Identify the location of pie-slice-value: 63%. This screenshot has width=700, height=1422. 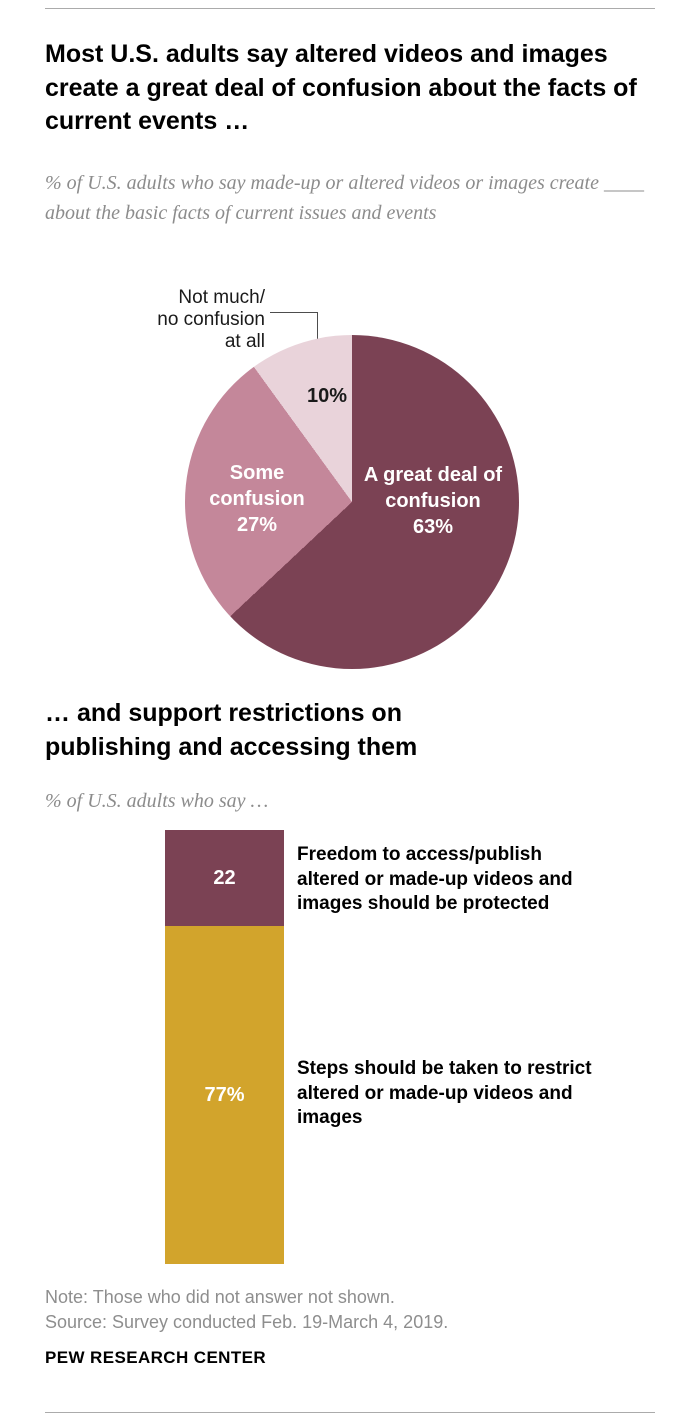
(433, 527).